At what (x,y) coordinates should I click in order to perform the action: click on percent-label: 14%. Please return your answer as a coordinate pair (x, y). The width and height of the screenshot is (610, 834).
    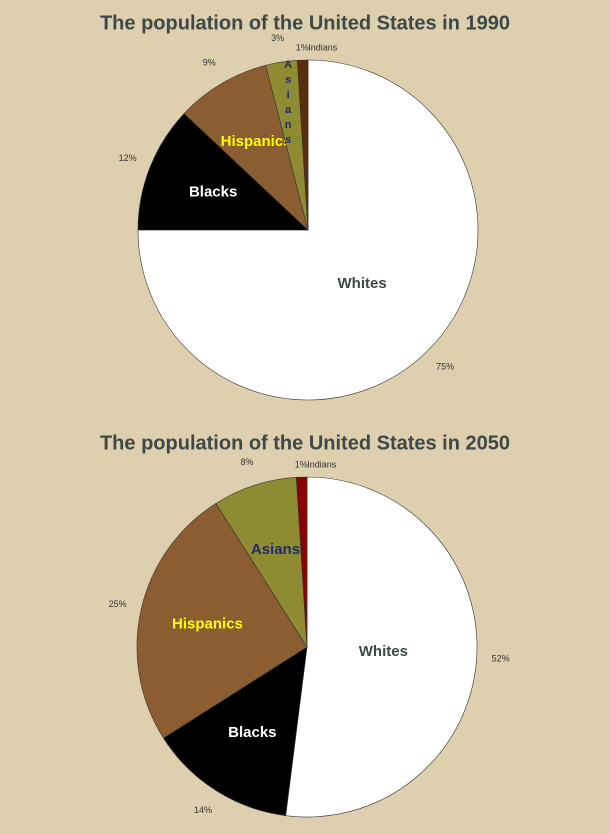
    Looking at the image, I should click on (203, 810).